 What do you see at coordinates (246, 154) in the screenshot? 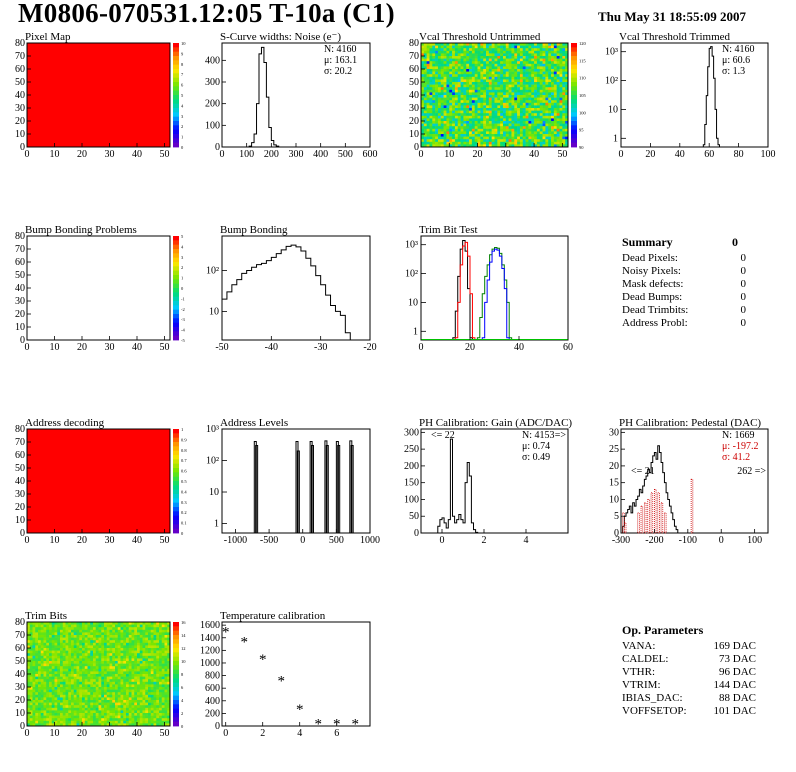
I see `x-tick-label: 100` at bounding box center [246, 154].